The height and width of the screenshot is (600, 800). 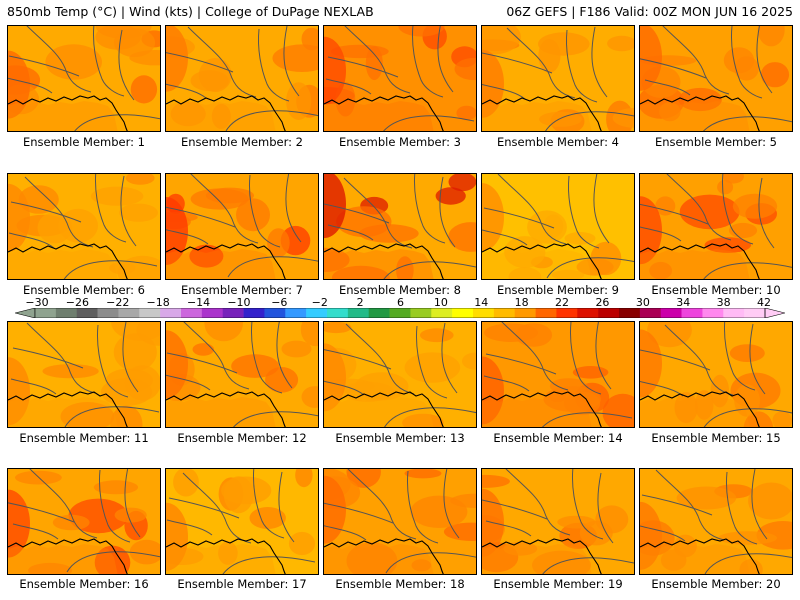 What do you see at coordinates (481, 302) in the screenshot?
I see `colorbar-tick-label: 14` at bounding box center [481, 302].